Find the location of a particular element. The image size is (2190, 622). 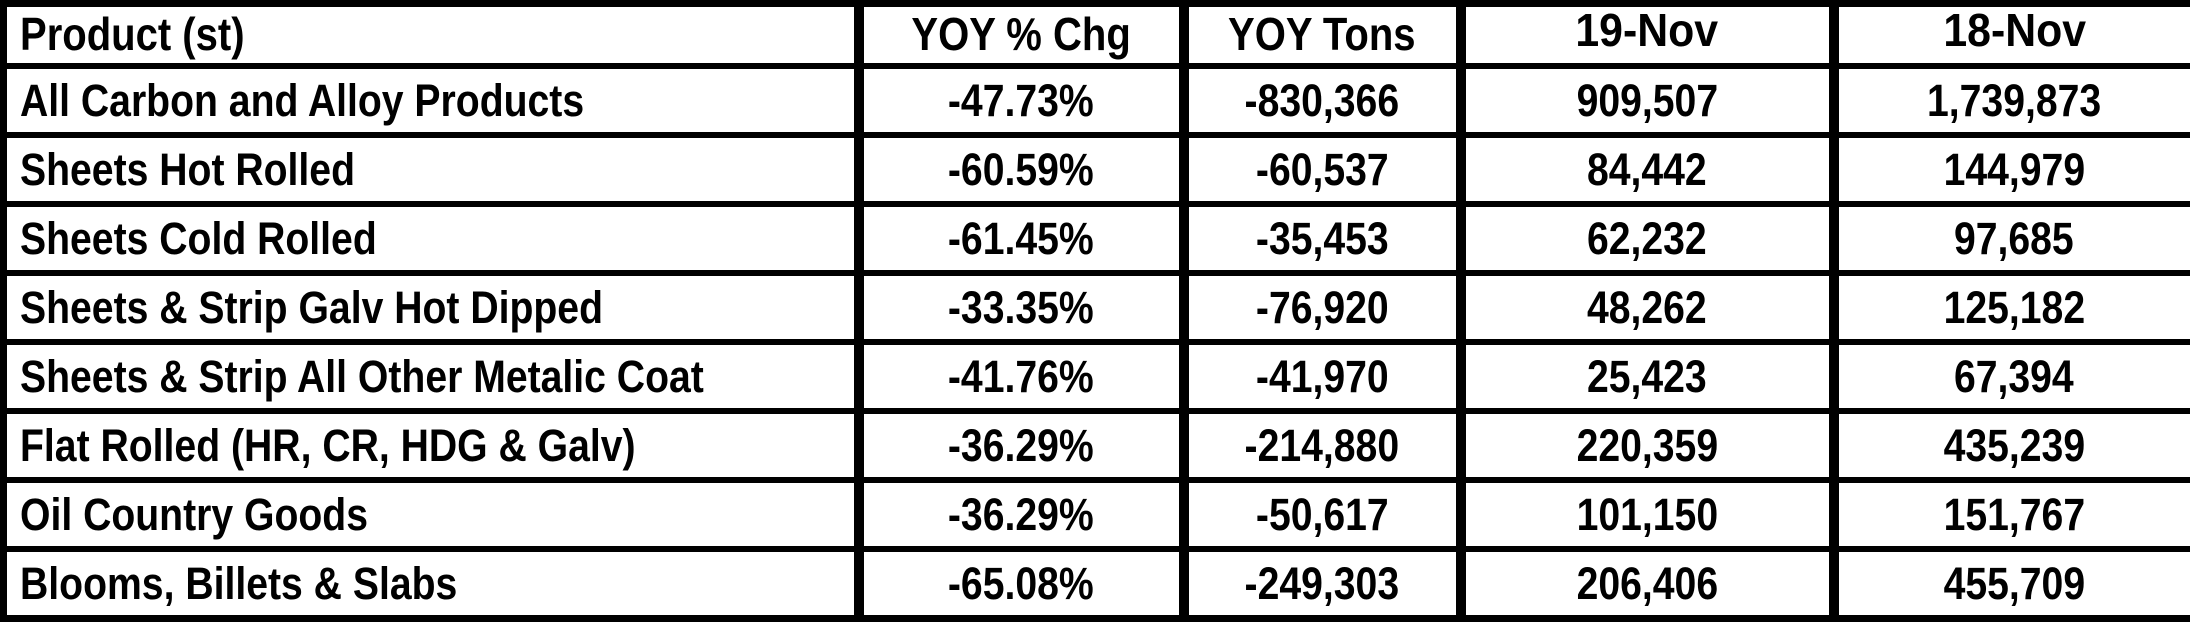

nov-18-cell: 125,182 is located at coordinates (2009, 308).